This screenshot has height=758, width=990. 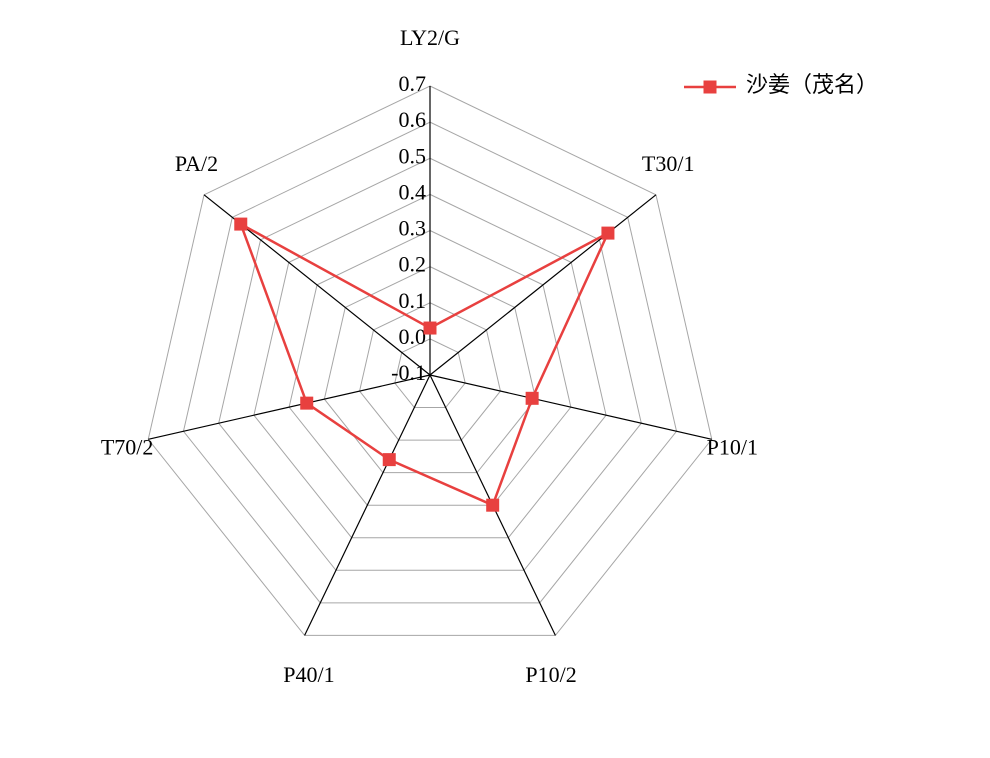 What do you see at coordinates (732, 447) in the screenshot?
I see `category-label: P10/1` at bounding box center [732, 447].